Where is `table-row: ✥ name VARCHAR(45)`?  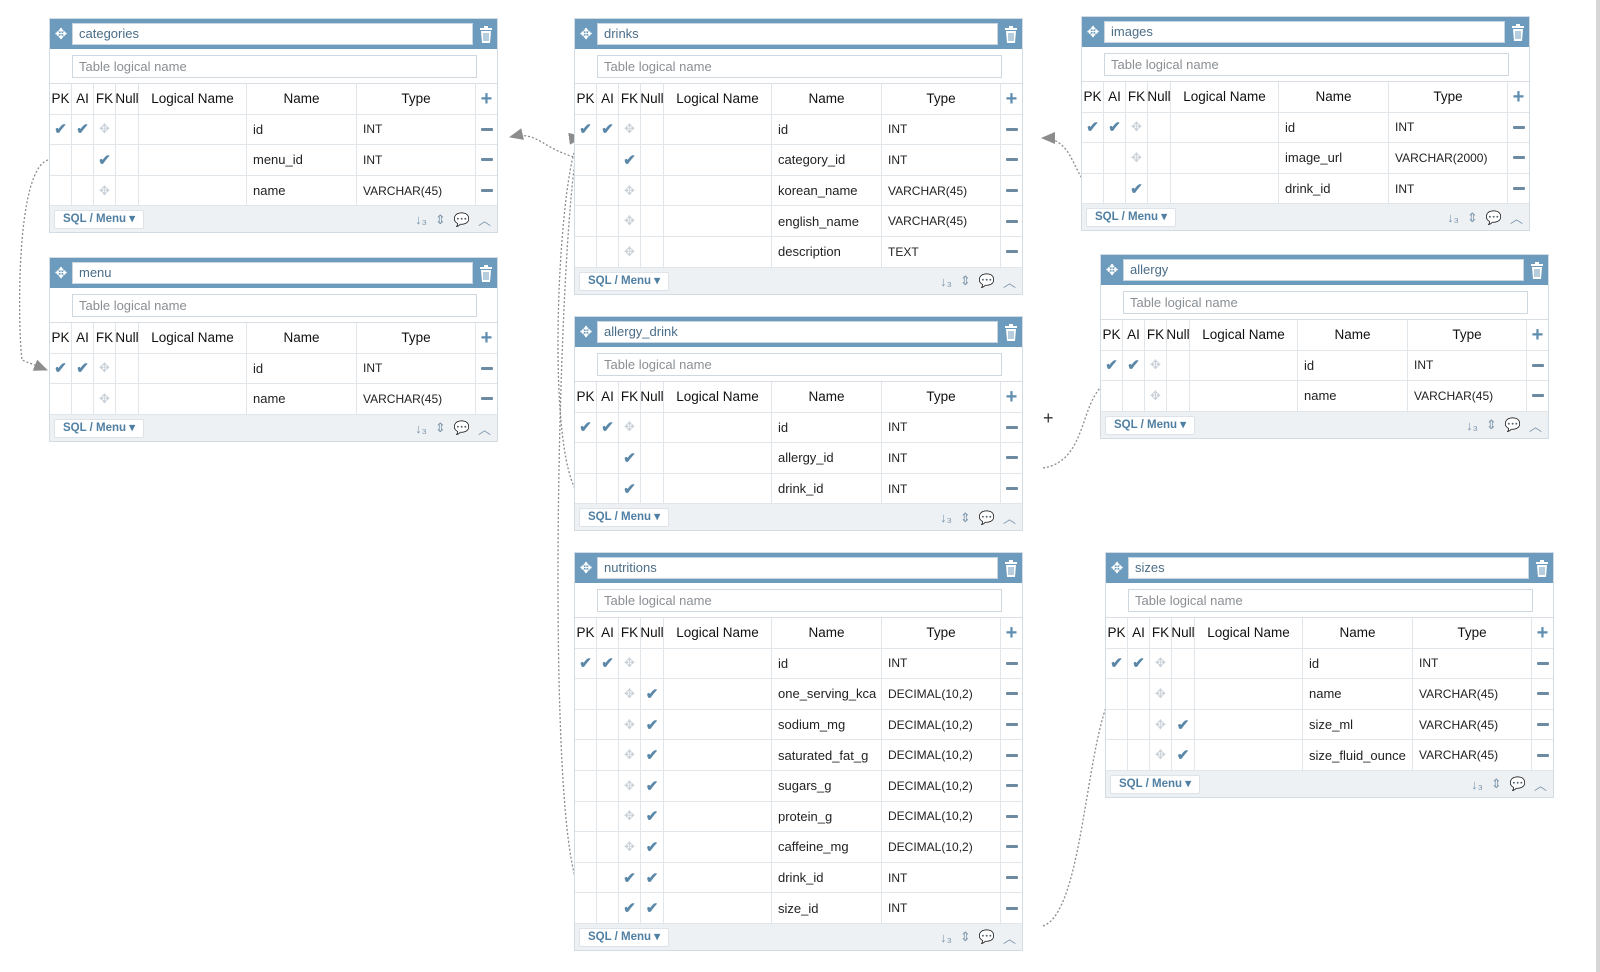
table-row: ✥ name VARCHAR(45) is located at coordinates (1329, 693).